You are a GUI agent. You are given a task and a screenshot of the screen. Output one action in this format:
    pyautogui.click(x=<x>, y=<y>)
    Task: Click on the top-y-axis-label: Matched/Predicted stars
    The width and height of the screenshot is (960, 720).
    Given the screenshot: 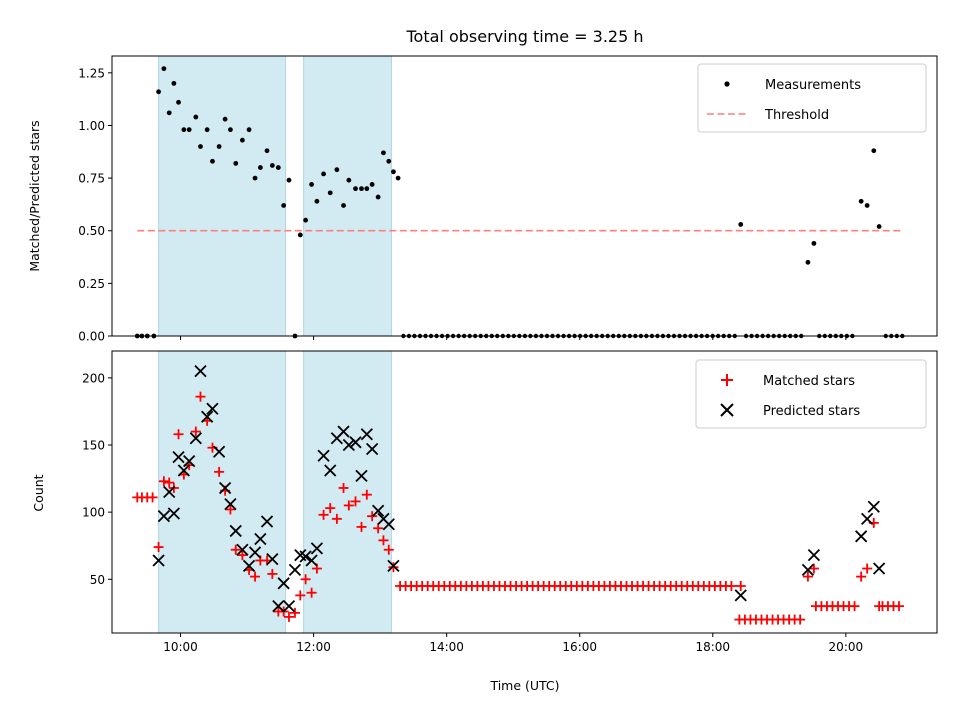 What is the action you would take?
    pyautogui.click(x=34, y=195)
    